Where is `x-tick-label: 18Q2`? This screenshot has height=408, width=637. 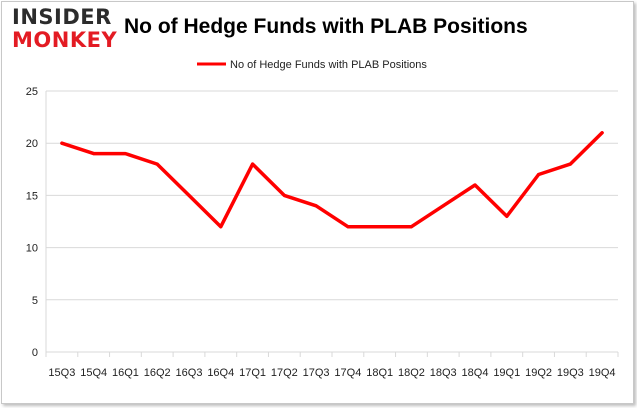
x-tick-label: 18Q2 is located at coordinates (411, 373).